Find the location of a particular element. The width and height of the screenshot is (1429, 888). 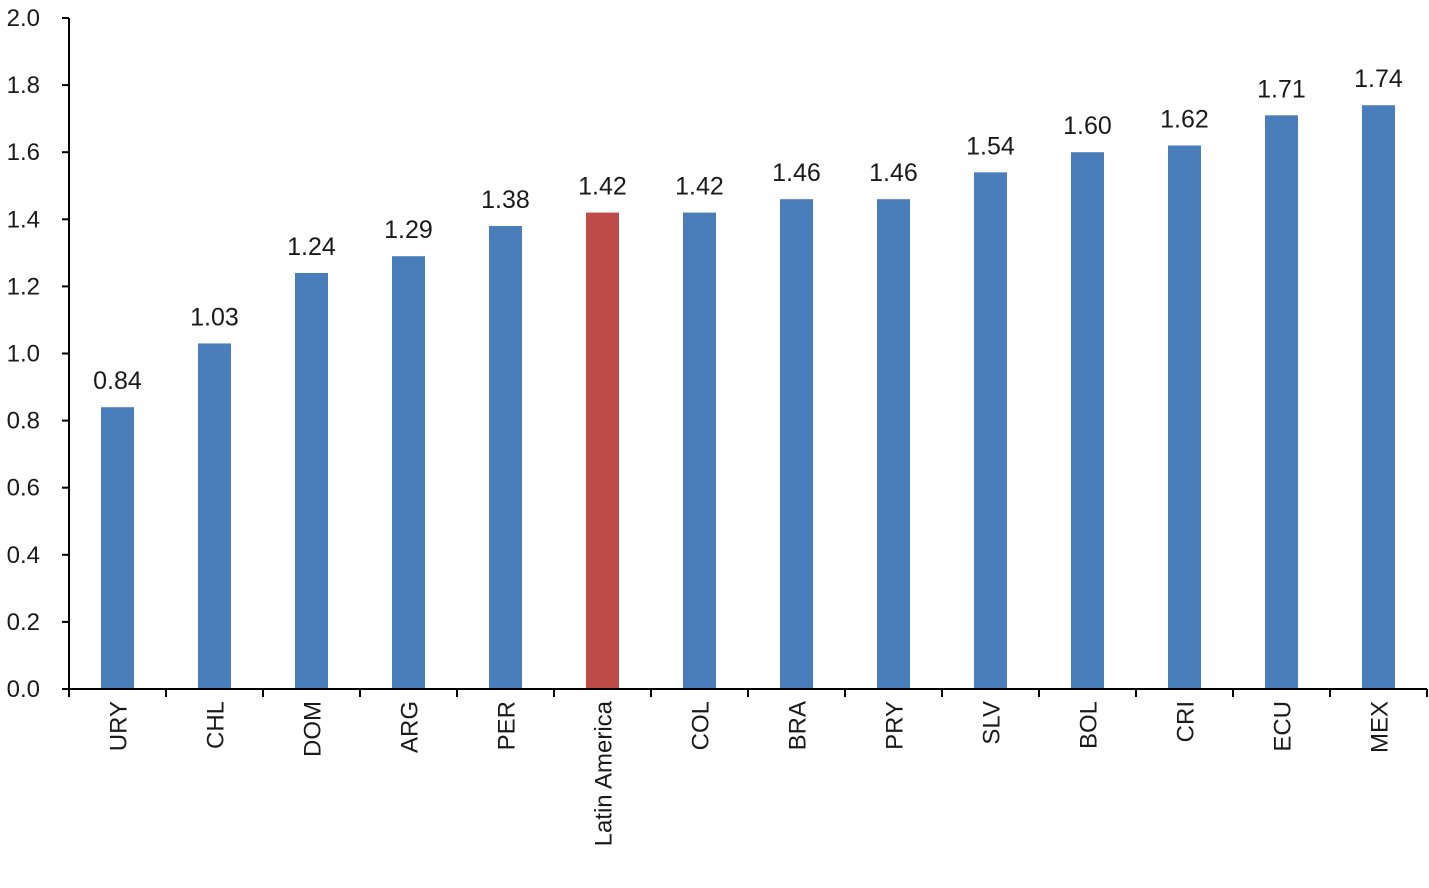

data-label: 1.54 is located at coordinates (990, 146).